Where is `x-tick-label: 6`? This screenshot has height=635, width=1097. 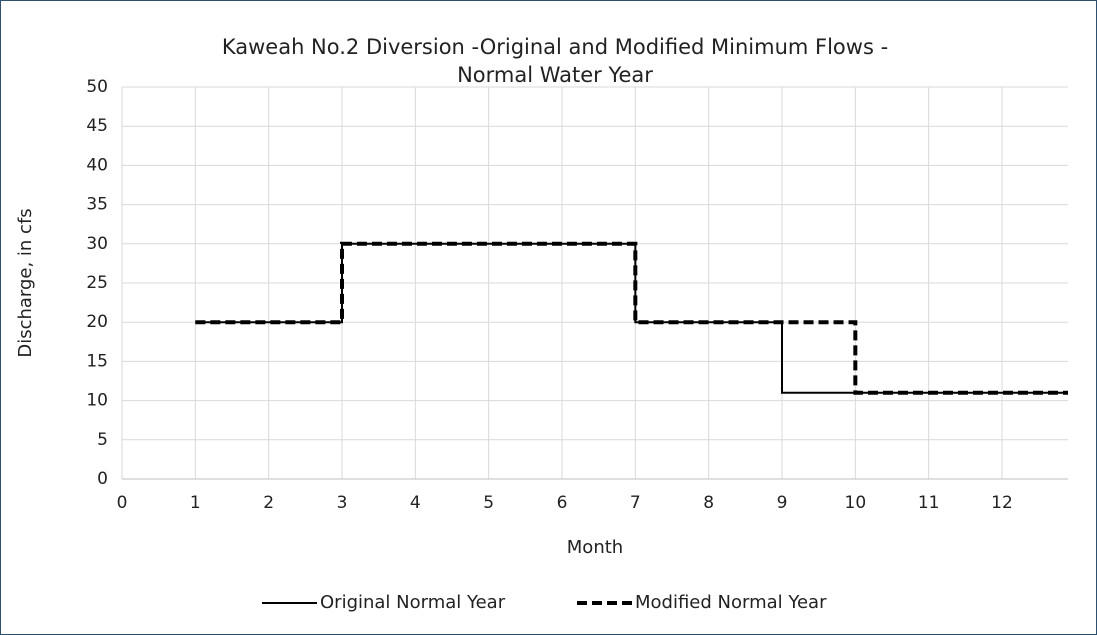 x-tick-label: 6 is located at coordinates (562, 503).